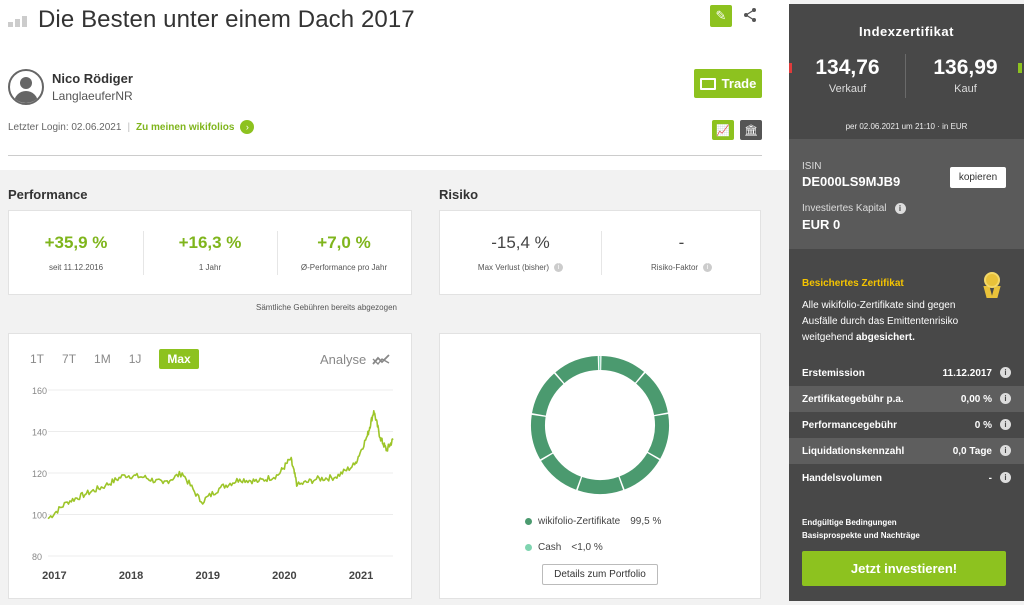 This screenshot has width=1024, height=605. I want to click on row-liquidation: Liquidationskennzahl 0,0 Tage i, so click(906, 451).